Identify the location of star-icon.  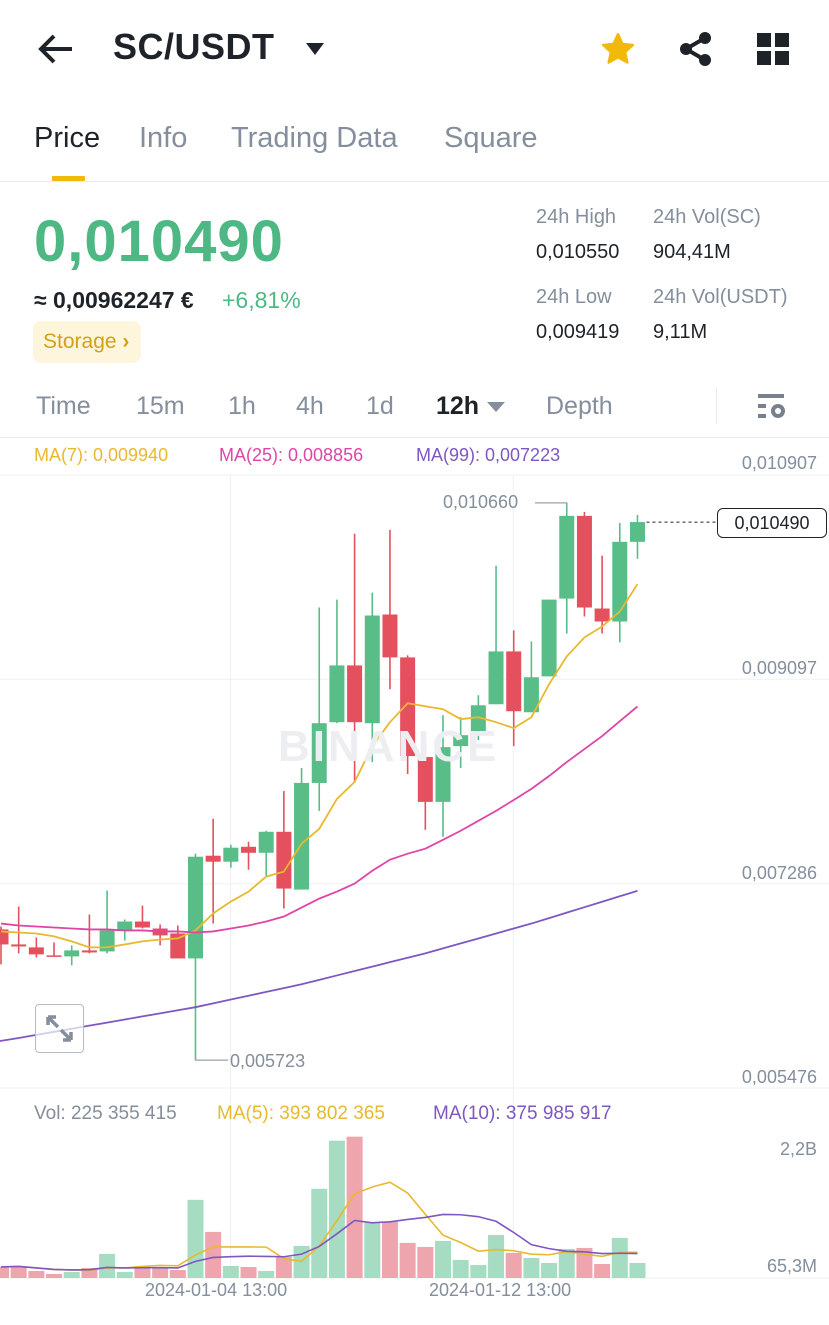
(618, 48).